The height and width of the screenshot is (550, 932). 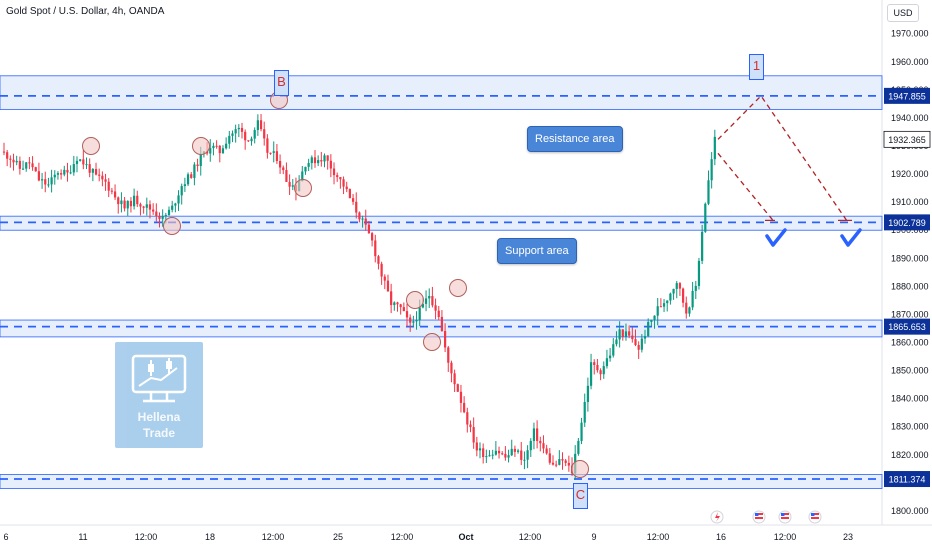 I want to click on currency-button: USD, so click(x=903, y=13).